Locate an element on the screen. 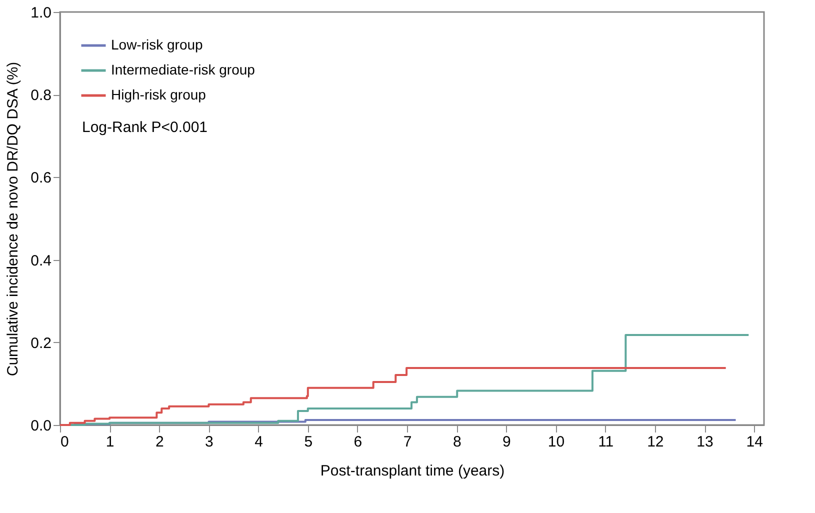  y-tick-label: 0.4 is located at coordinates (41, 261).